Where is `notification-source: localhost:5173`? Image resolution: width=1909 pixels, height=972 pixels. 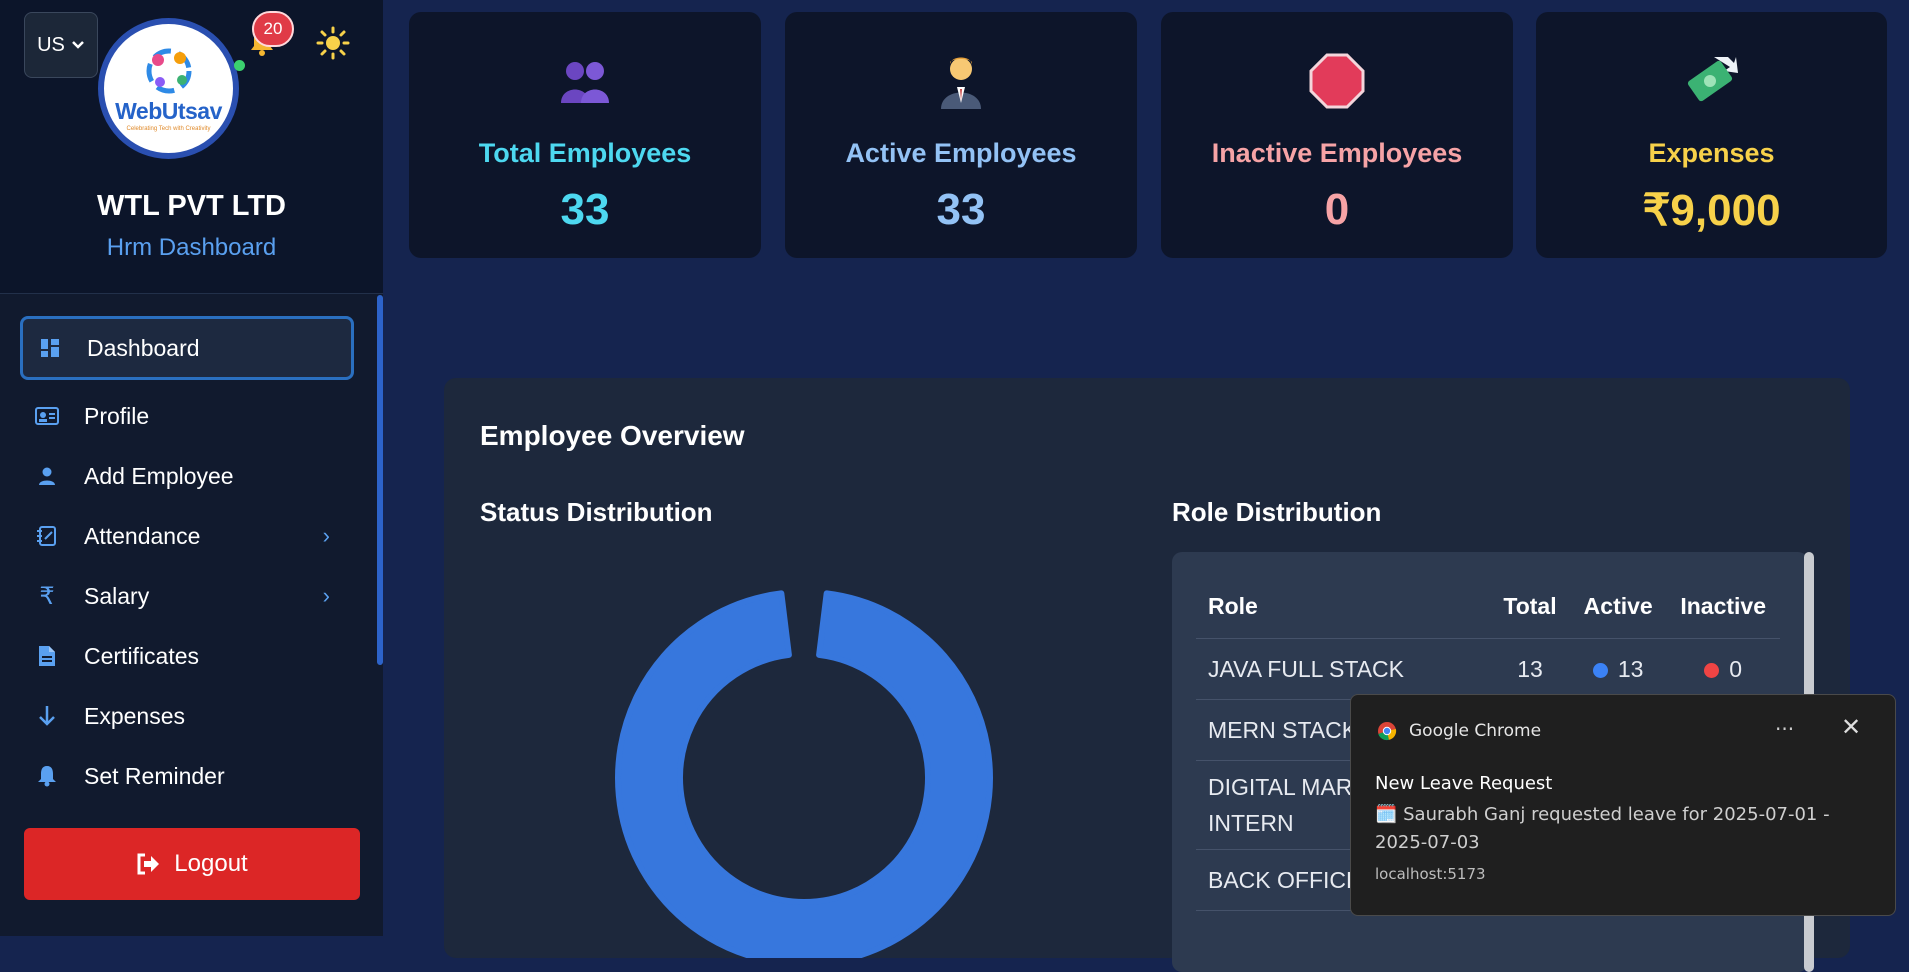 notification-source: localhost:5173 is located at coordinates (1430, 874).